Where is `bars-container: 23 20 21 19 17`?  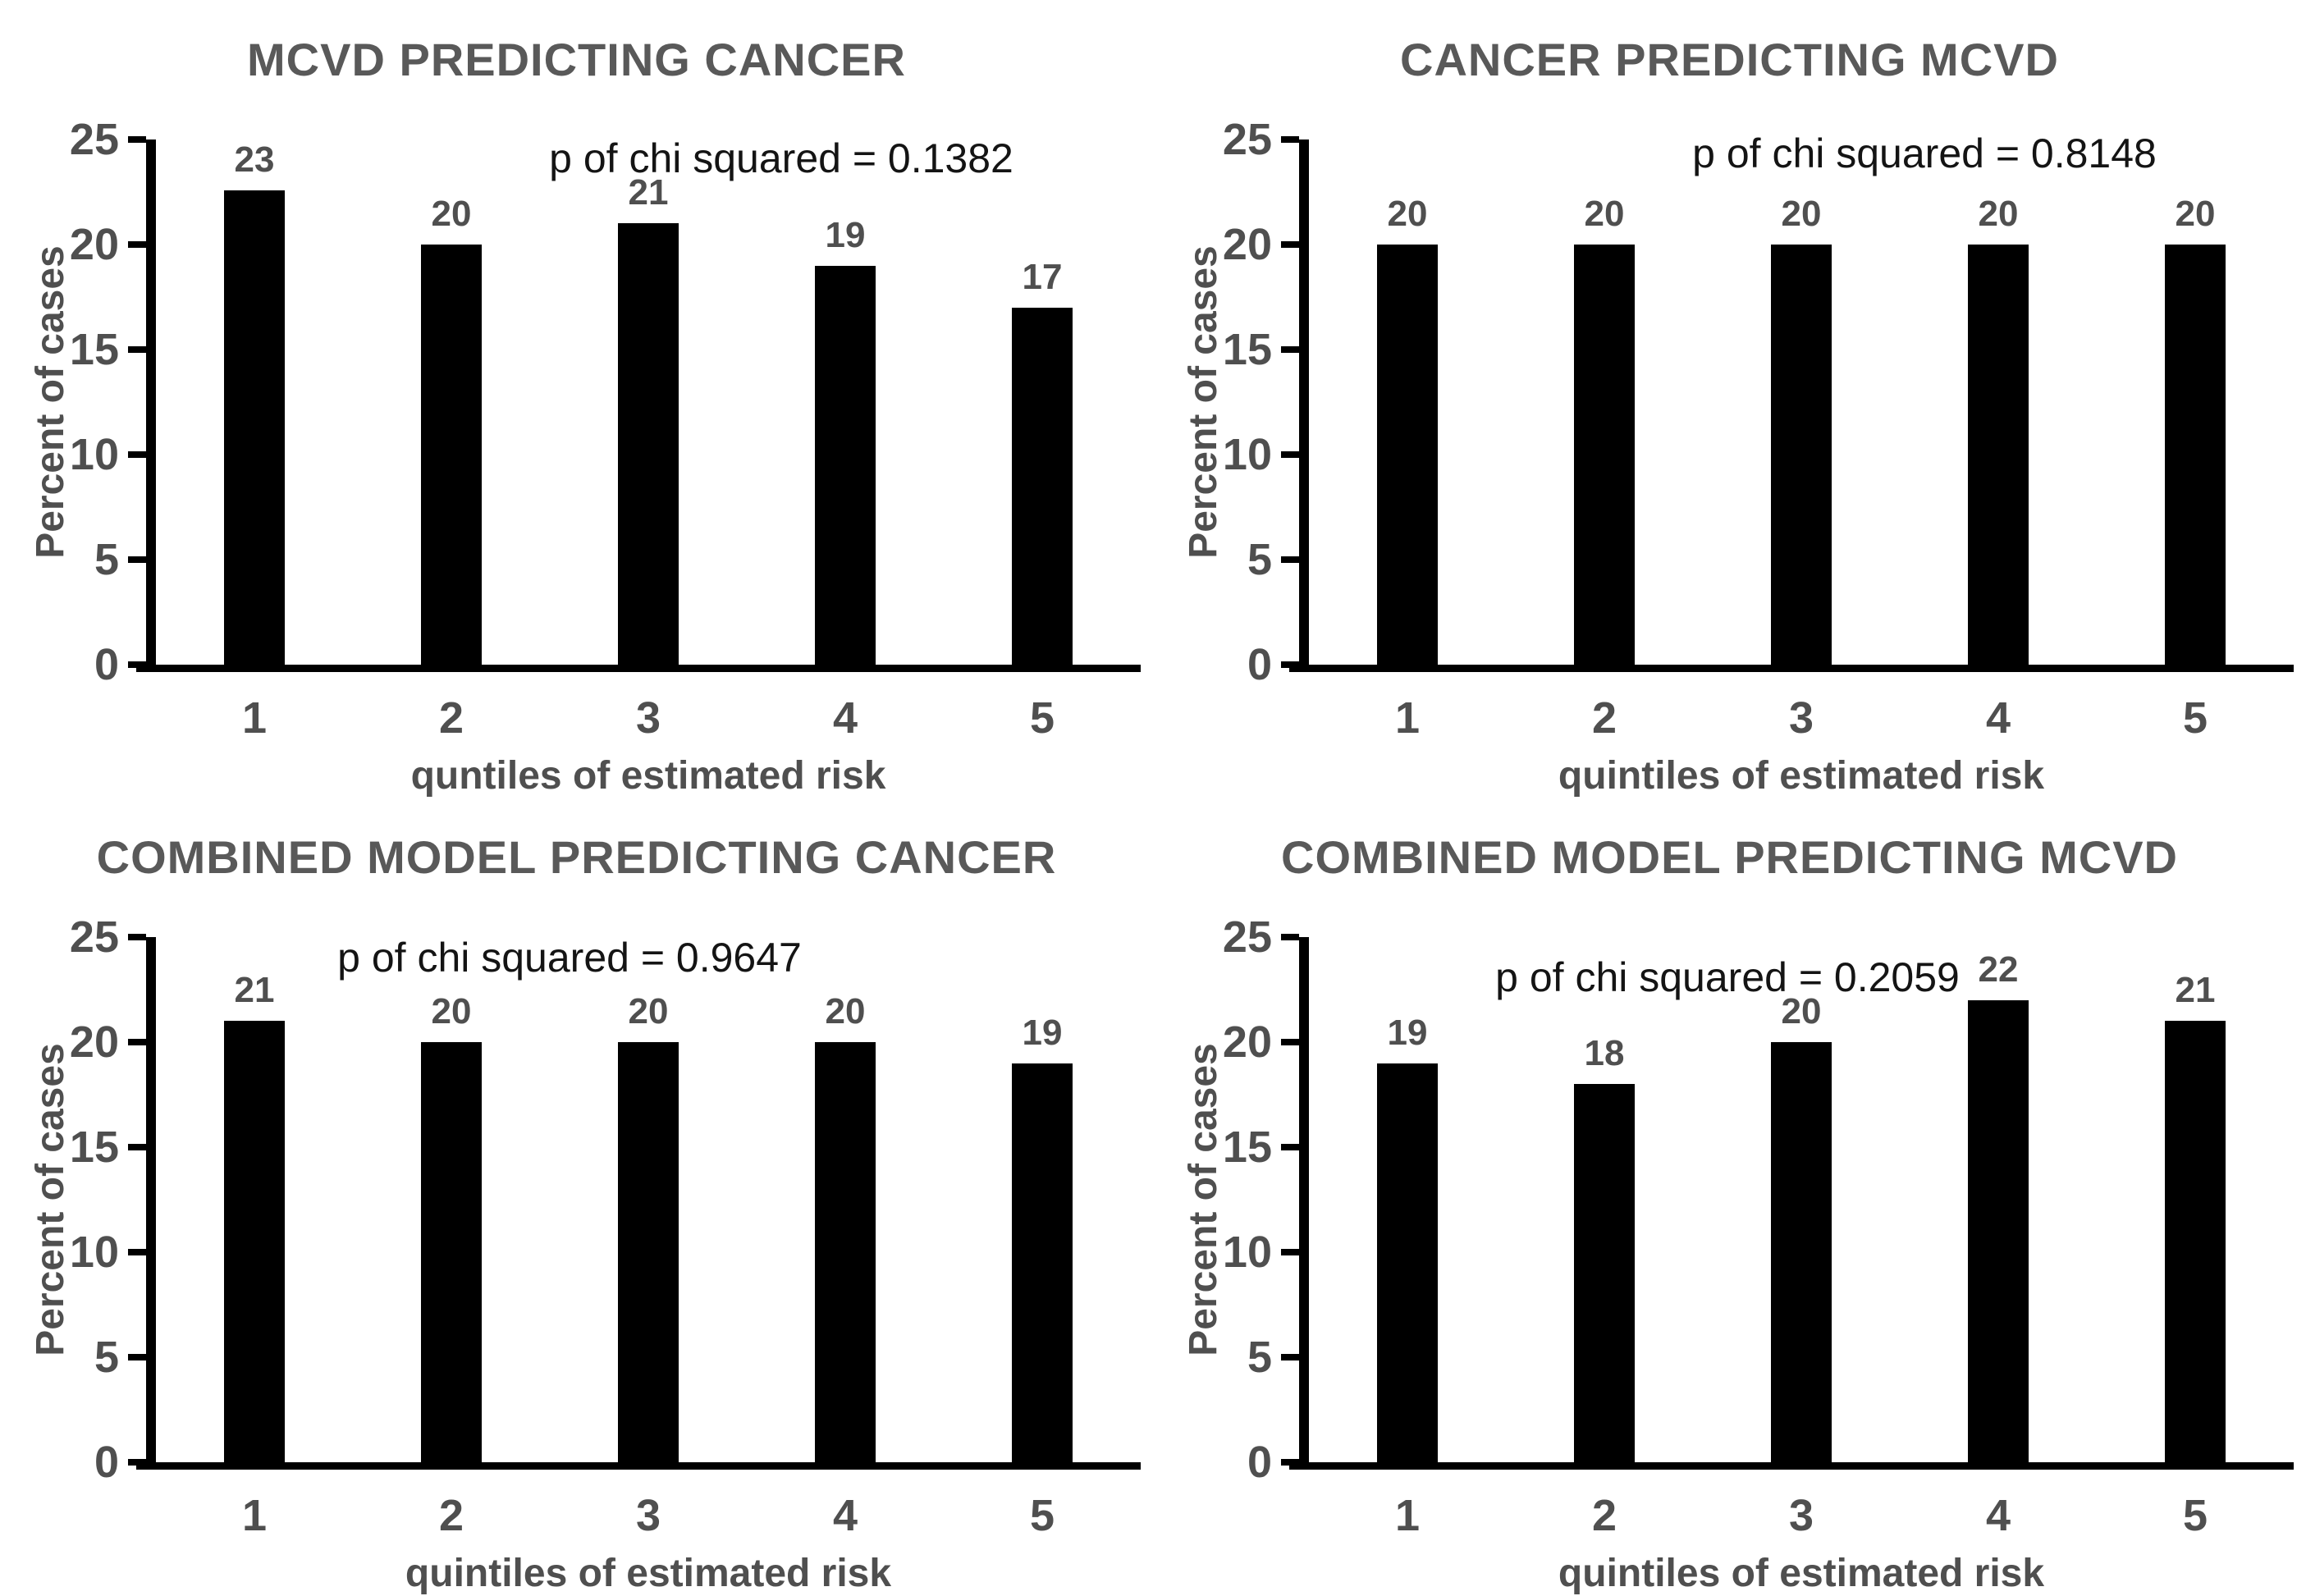
bars-container: 23 20 21 19 17 is located at coordinates (649, 402).